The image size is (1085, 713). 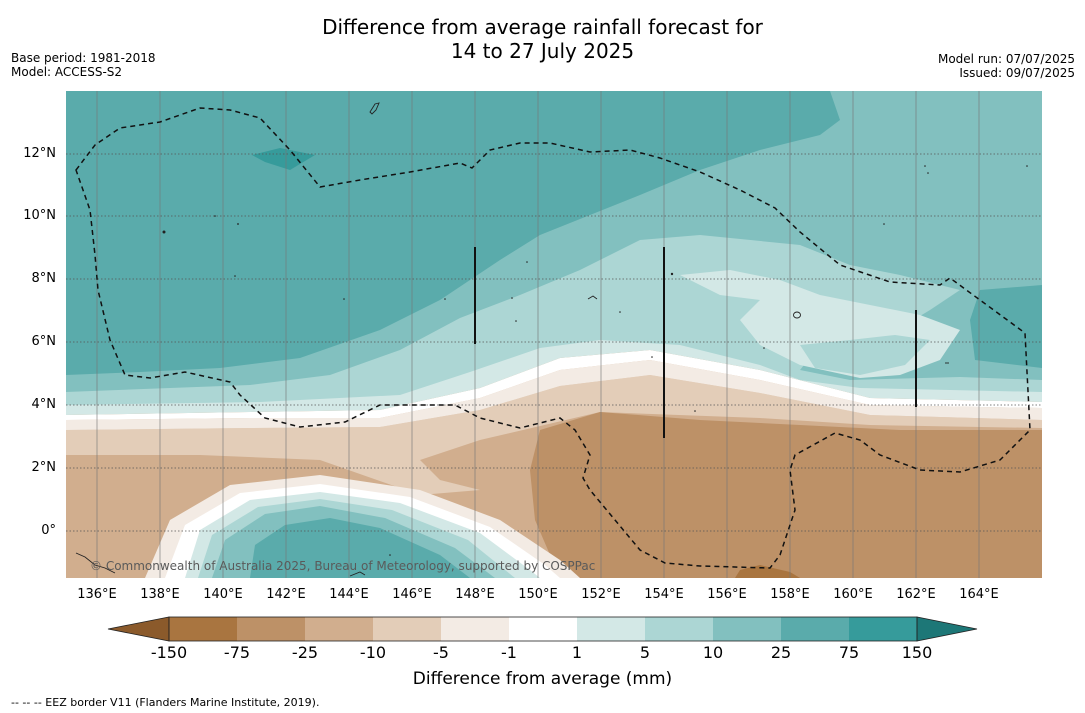 I want to click on longitude-label: 158°E, so click(x=790, y=594).